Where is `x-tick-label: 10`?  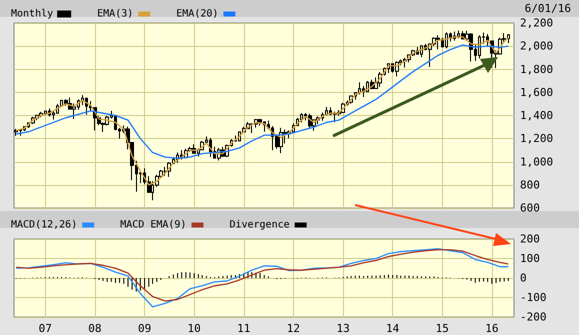
x-tick-label: 10 is located at coordinates (194, 328).